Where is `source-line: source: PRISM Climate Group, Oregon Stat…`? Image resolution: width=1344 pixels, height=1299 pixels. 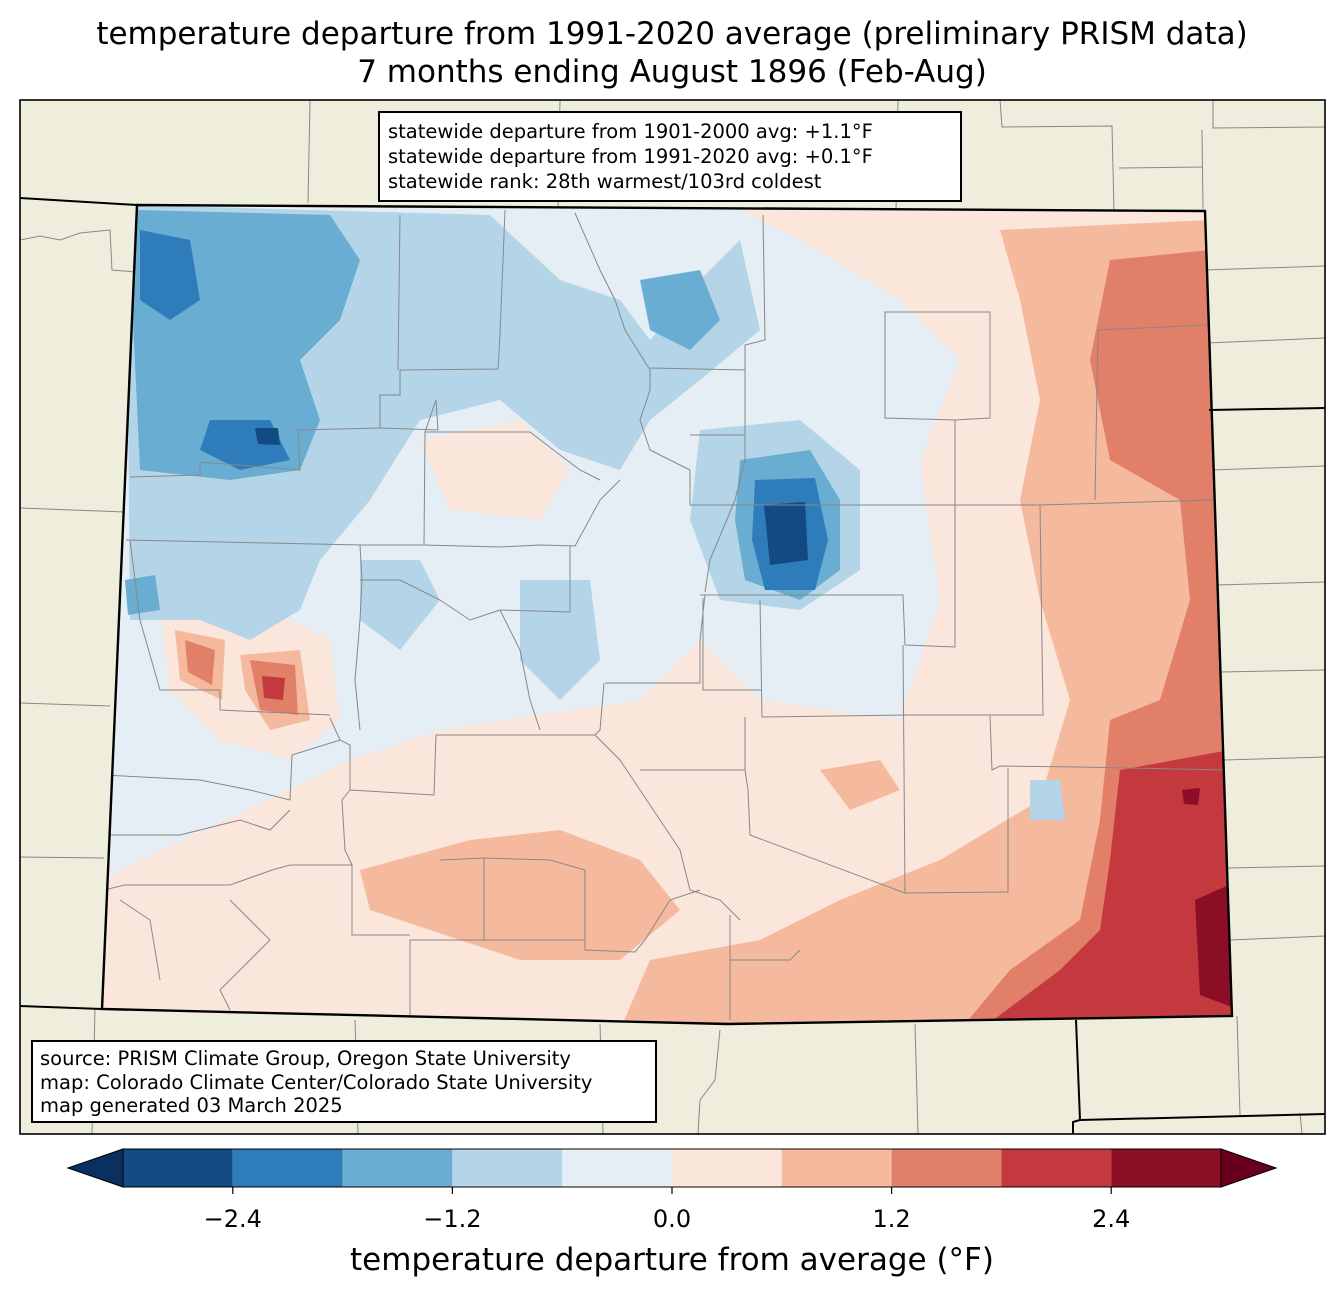
source-line: source: PRISM Climate Group, Oregon Stat… is located at coordinates (305, 1058).